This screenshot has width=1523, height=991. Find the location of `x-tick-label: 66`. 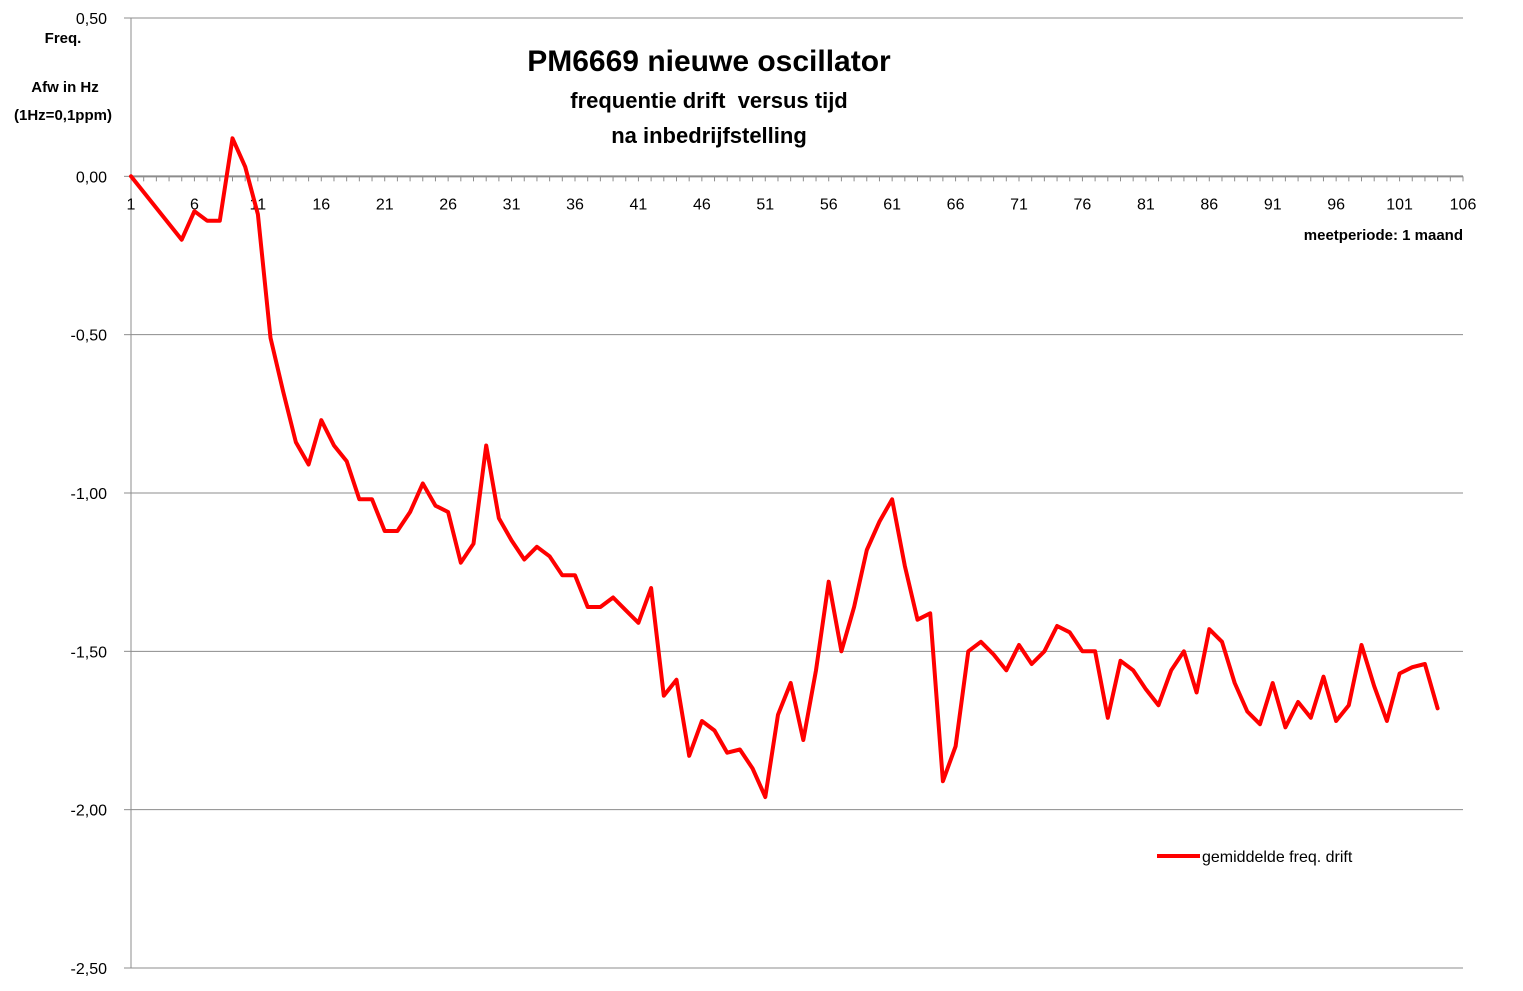

x-tick-label: 66 is located at coordinates (956, 204).